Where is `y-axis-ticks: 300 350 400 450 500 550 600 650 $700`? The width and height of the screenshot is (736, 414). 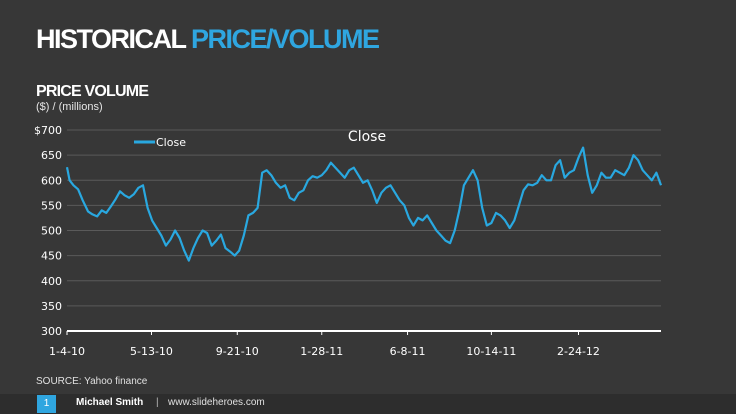 y-axis-ticks: 300 350 400 450 500 550 600 650 $700 is located at coordinates (48, 231).